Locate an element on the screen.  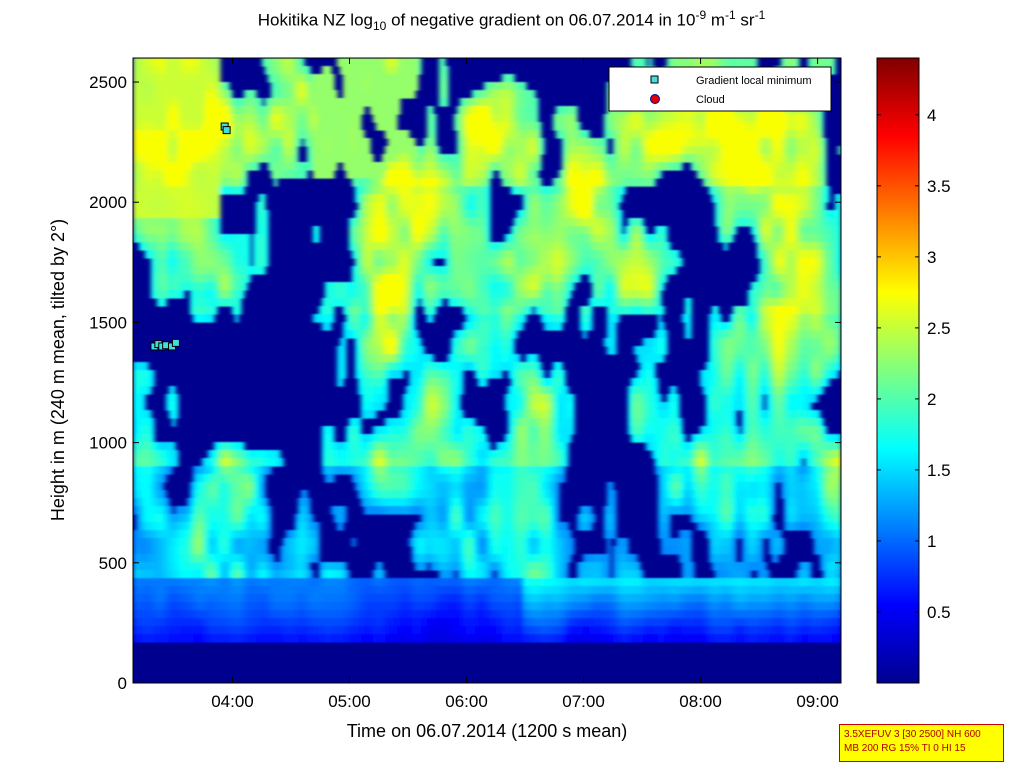
title-mid2: m is located at coordinates (716, 20).